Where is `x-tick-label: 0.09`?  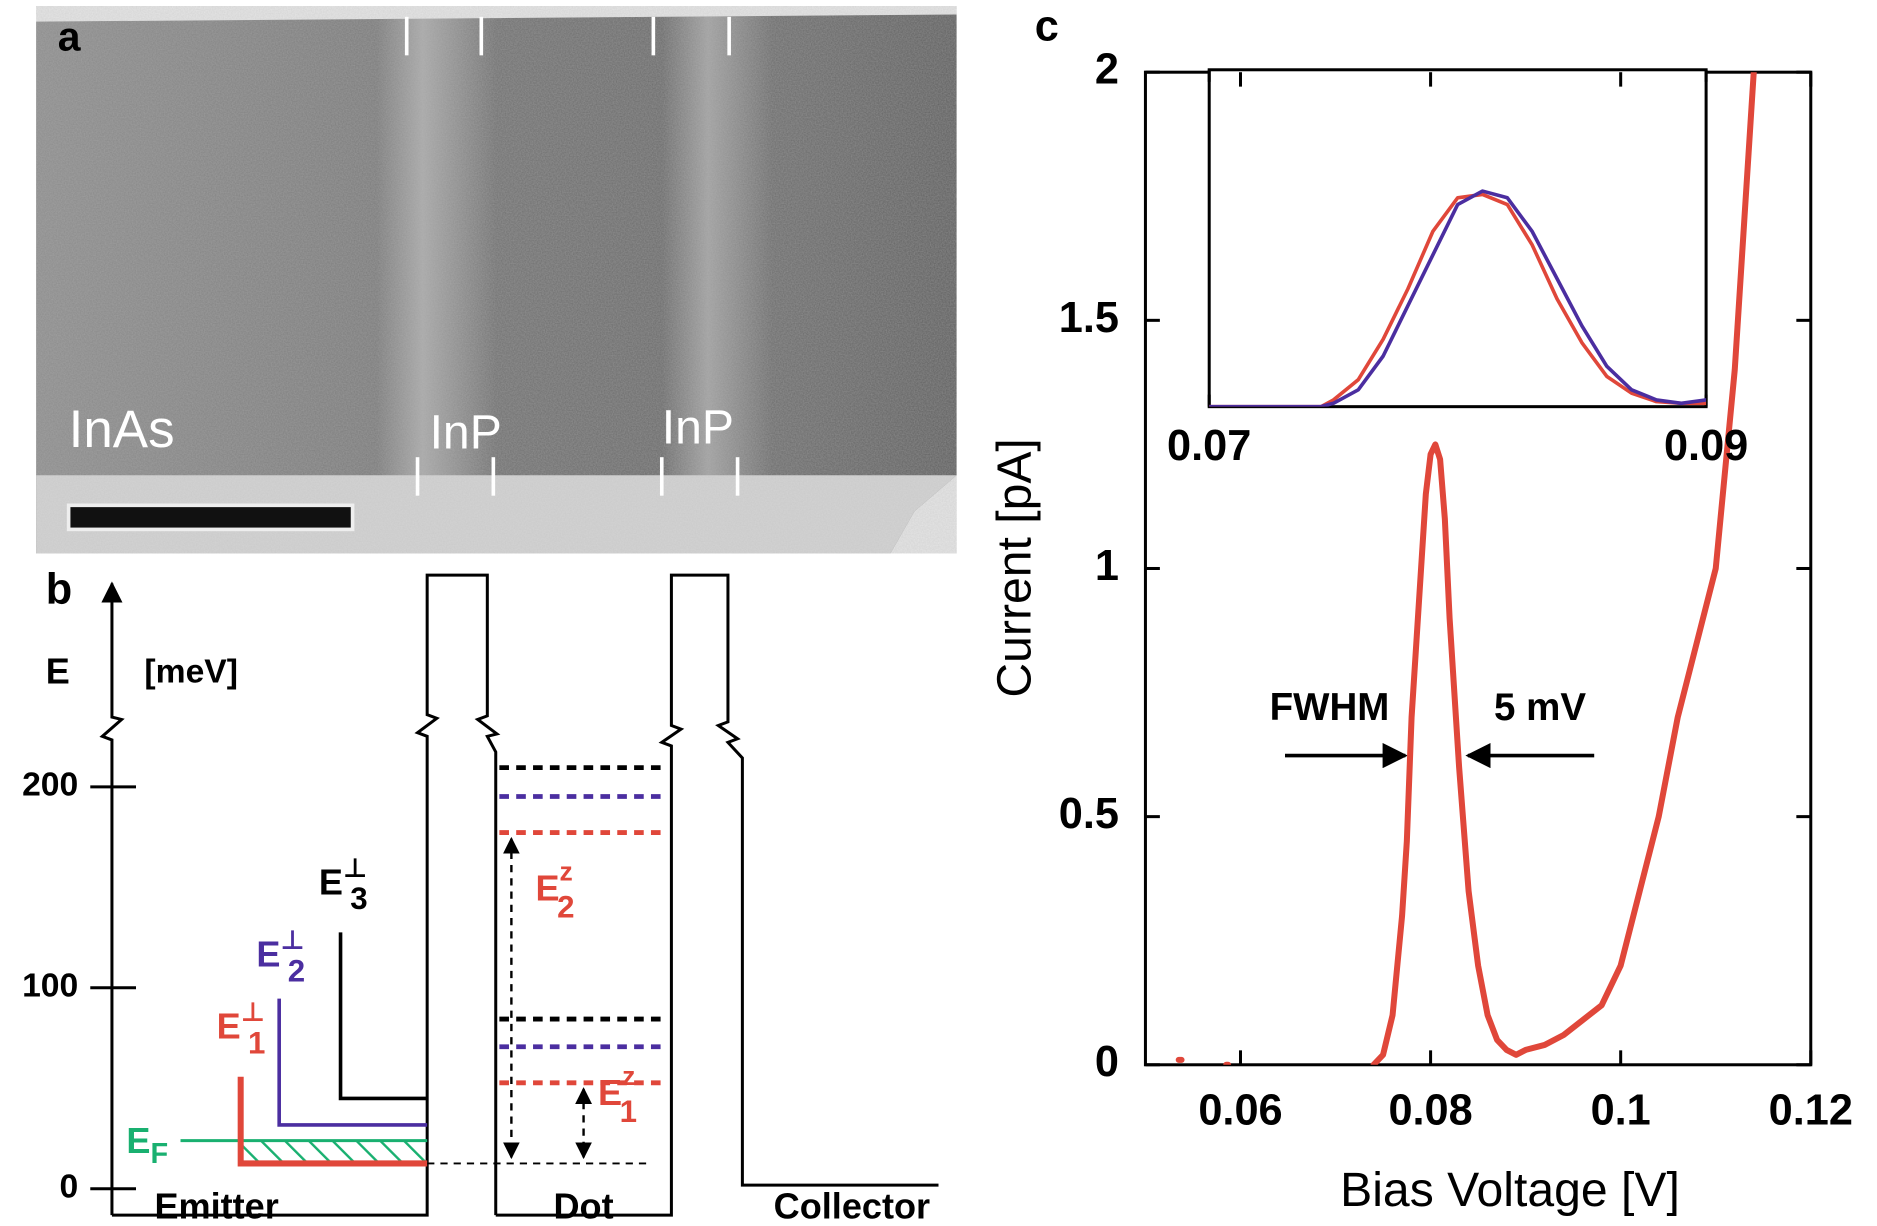
x-tick-label: 0.09 is located at coordinates (1706, 446).